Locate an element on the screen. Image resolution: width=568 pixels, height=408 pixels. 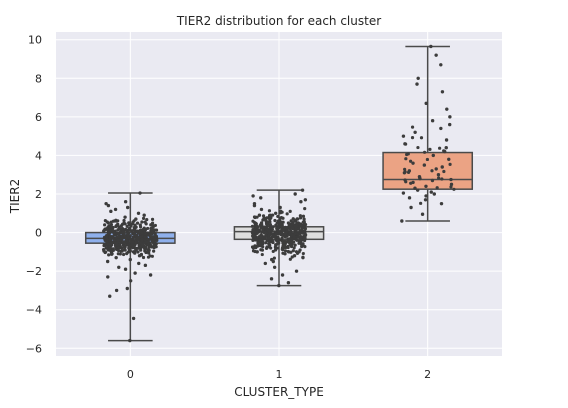
y-tick-label: 0 is located at coordinates (38, 233).